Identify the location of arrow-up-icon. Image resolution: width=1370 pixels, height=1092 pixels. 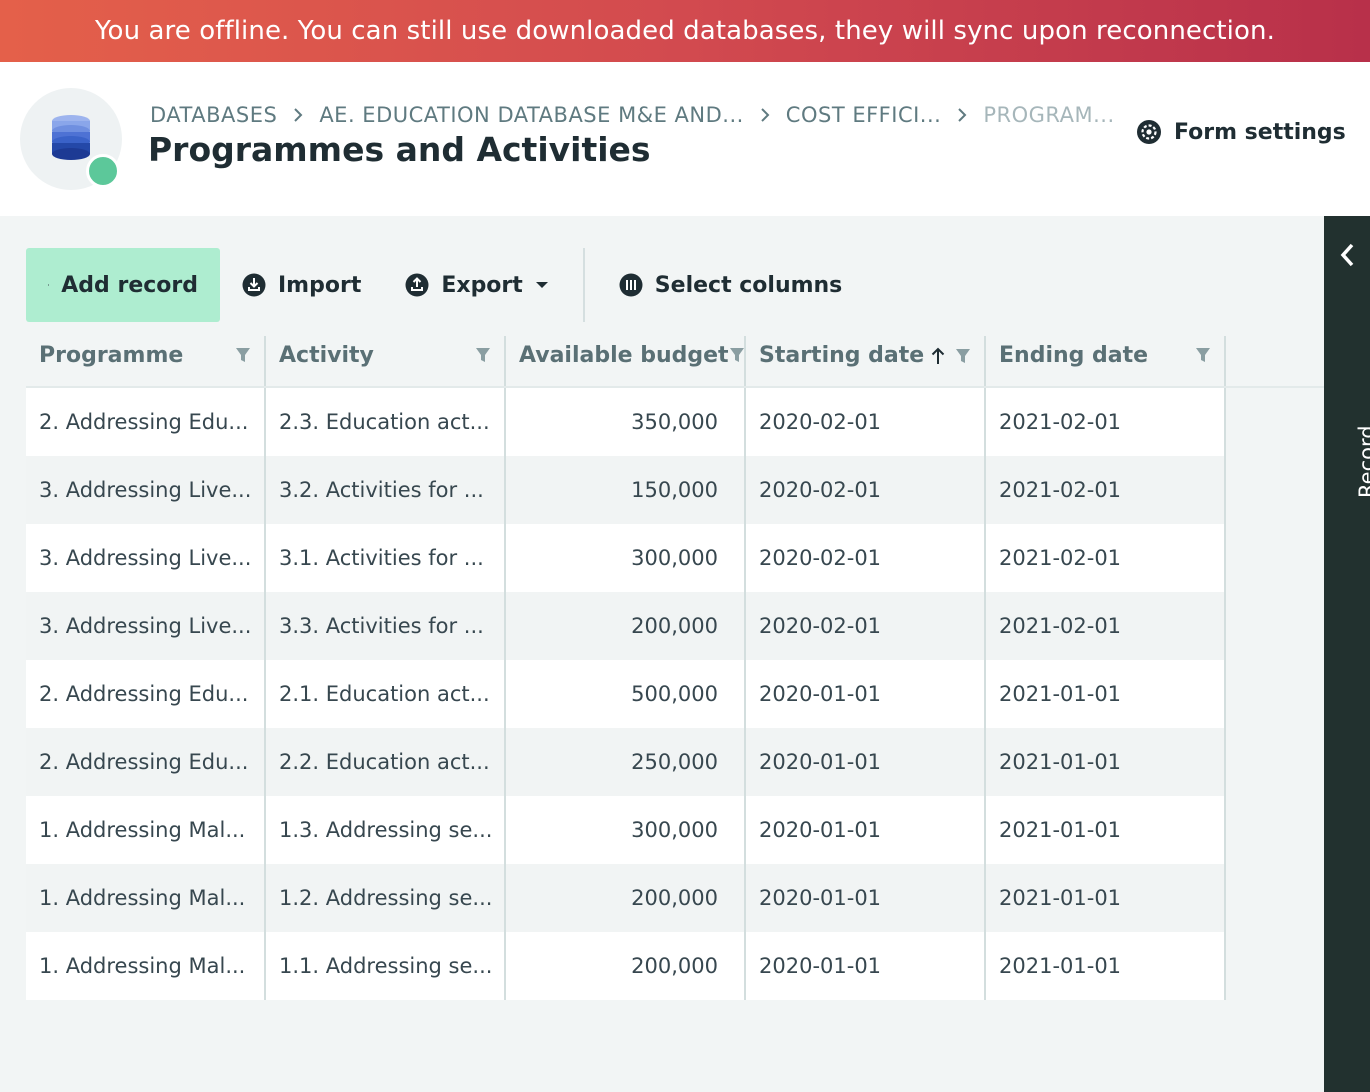
(938, 356).